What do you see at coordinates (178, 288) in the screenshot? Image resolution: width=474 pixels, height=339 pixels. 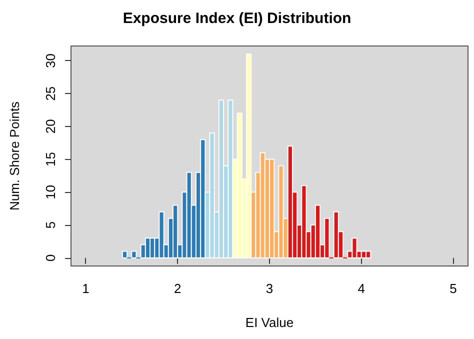 I see `x-tick-label: 2` at bounding box center [178, 288].